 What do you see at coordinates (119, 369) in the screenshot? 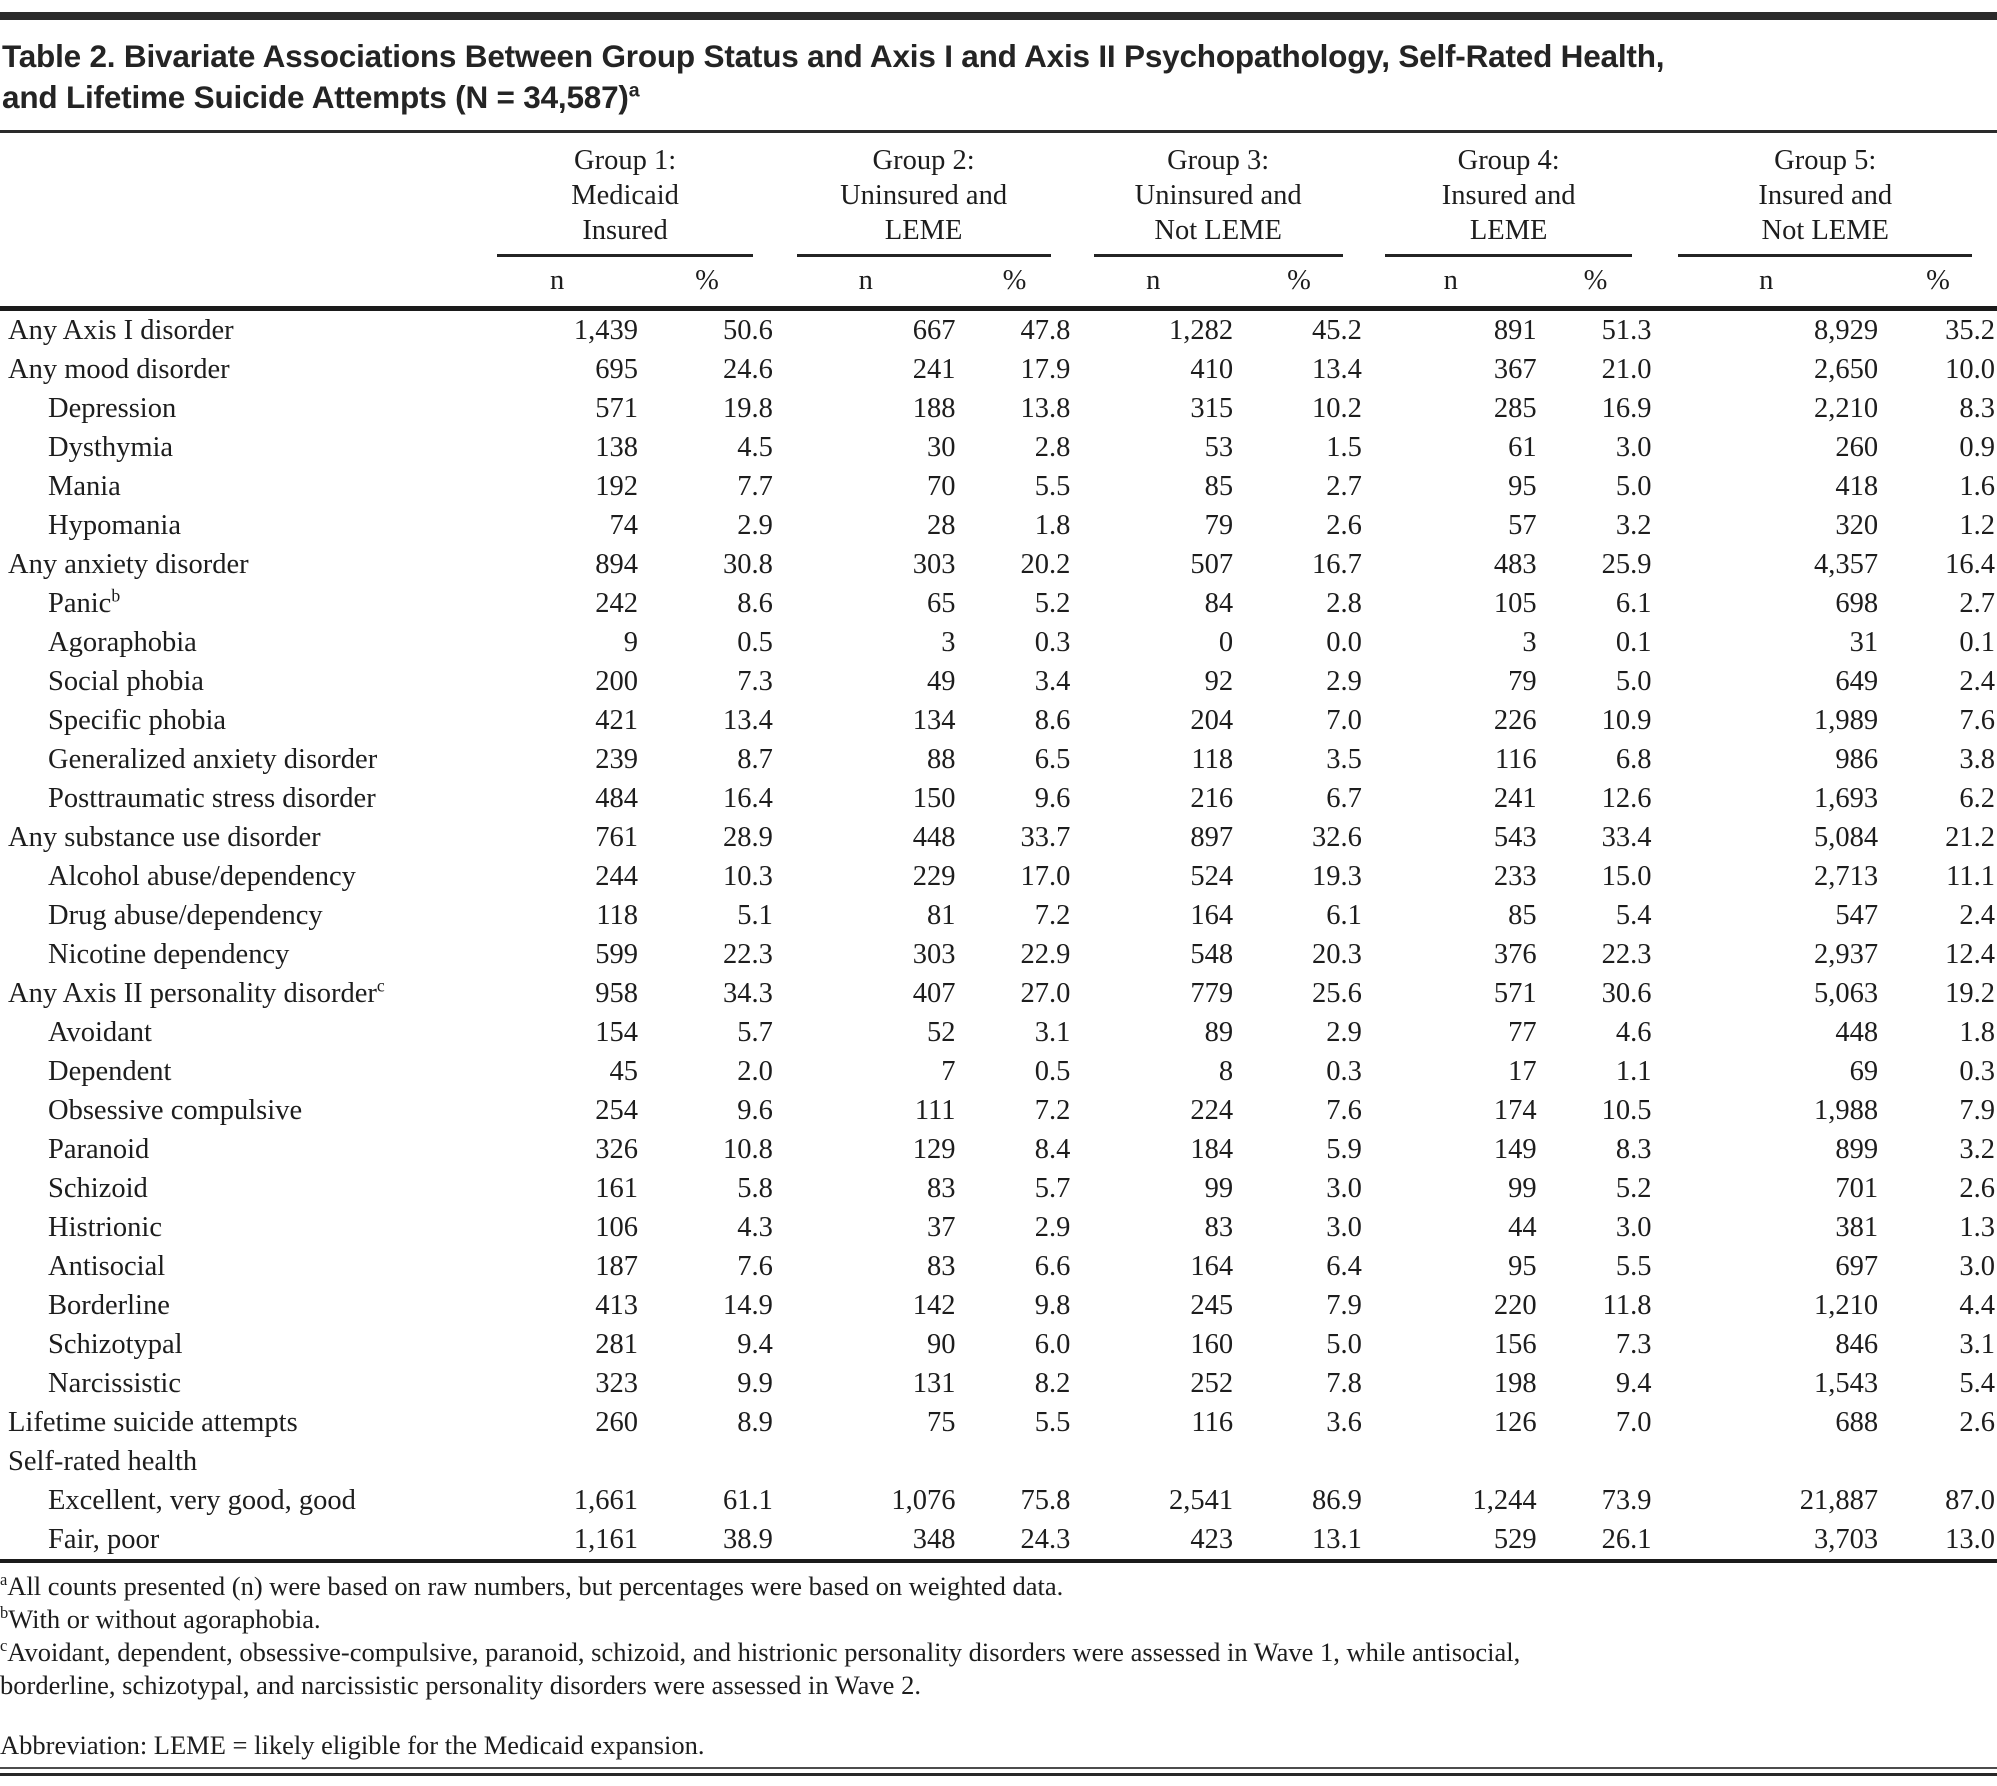
I see `row-label: Any mood disorder` at bounding box center [119, 369].